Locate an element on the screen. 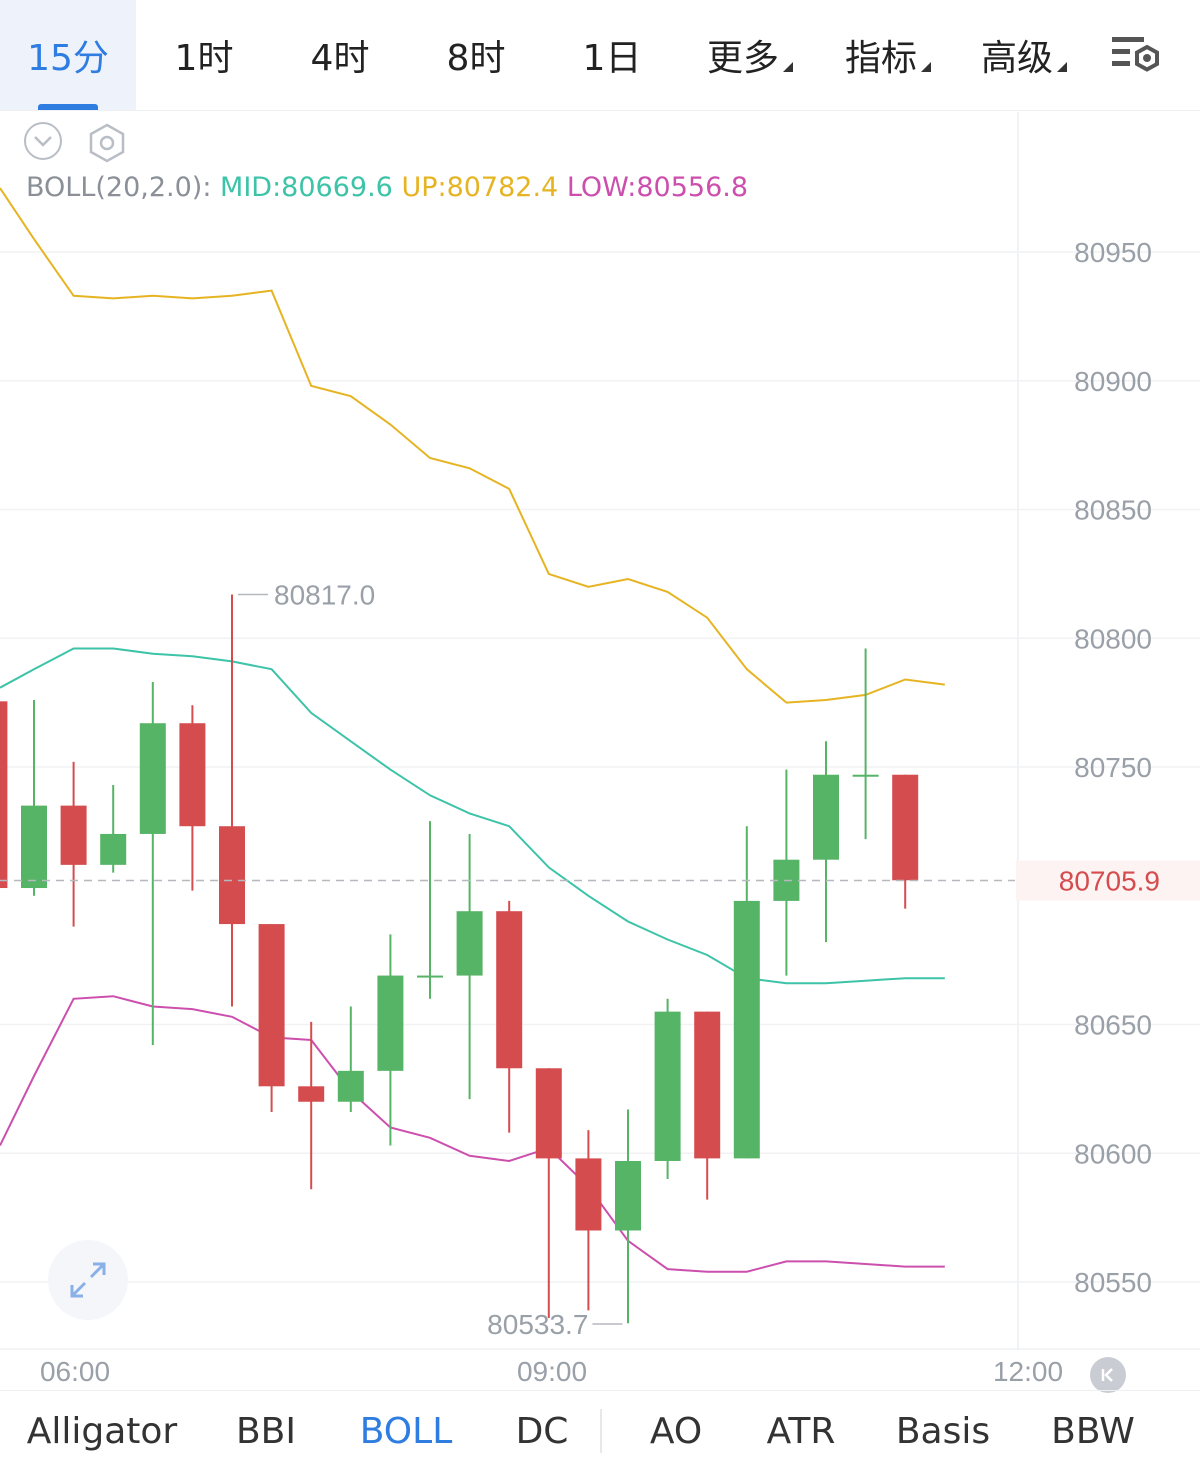  indicator-tab-label: Basis is located at coordinates (943, 1431).